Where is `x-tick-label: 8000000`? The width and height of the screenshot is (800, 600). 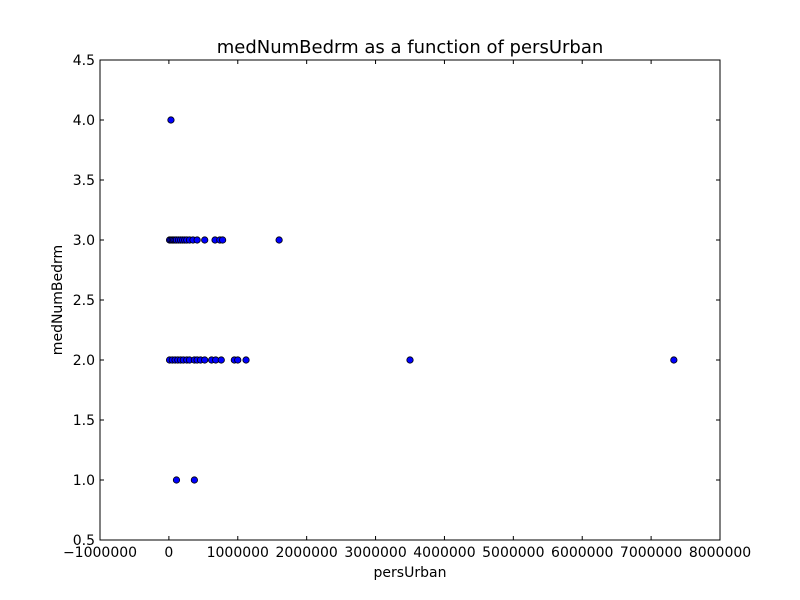 x-tick-label: 8000000 is located at coordinates (720, 553).